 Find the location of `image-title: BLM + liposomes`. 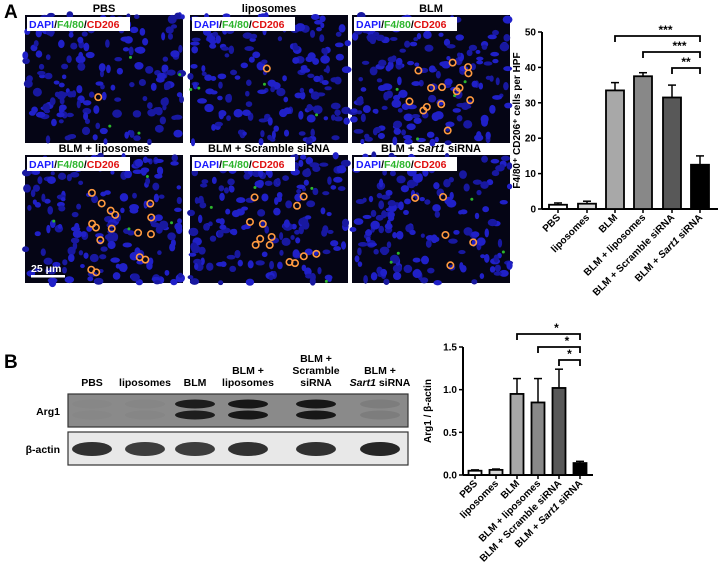

image-title: BLM + liposomes is located at coordinates (104, 149).